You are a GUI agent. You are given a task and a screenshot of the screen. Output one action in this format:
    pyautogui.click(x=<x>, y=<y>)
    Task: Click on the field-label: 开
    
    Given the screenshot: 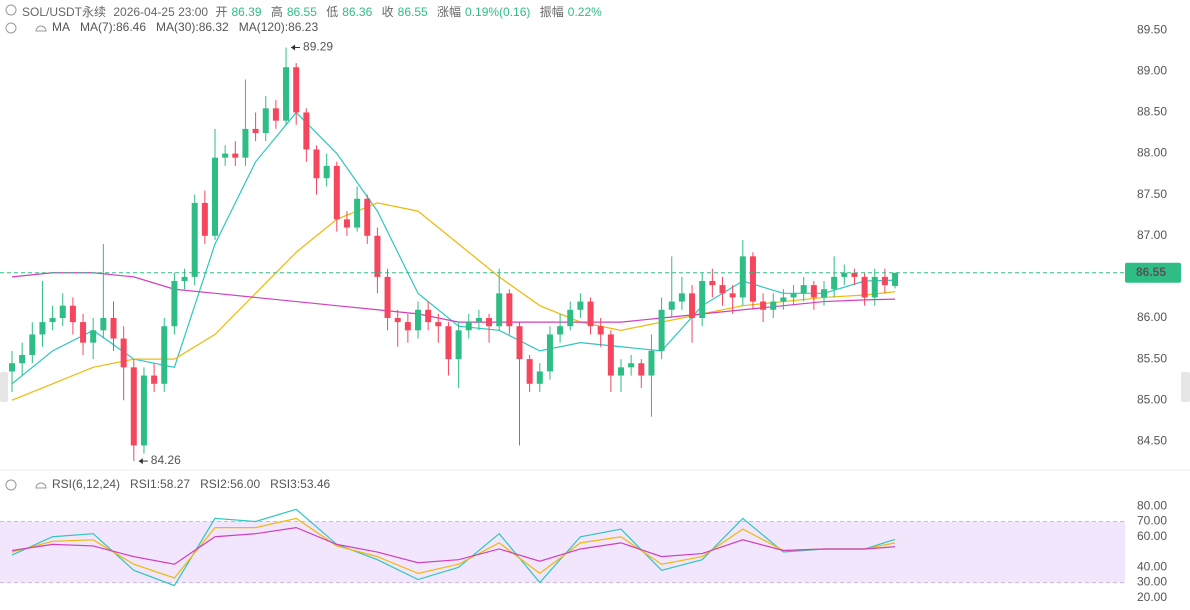 What is the action you would take?
    pyautogui.click(x=221, y=12)
    